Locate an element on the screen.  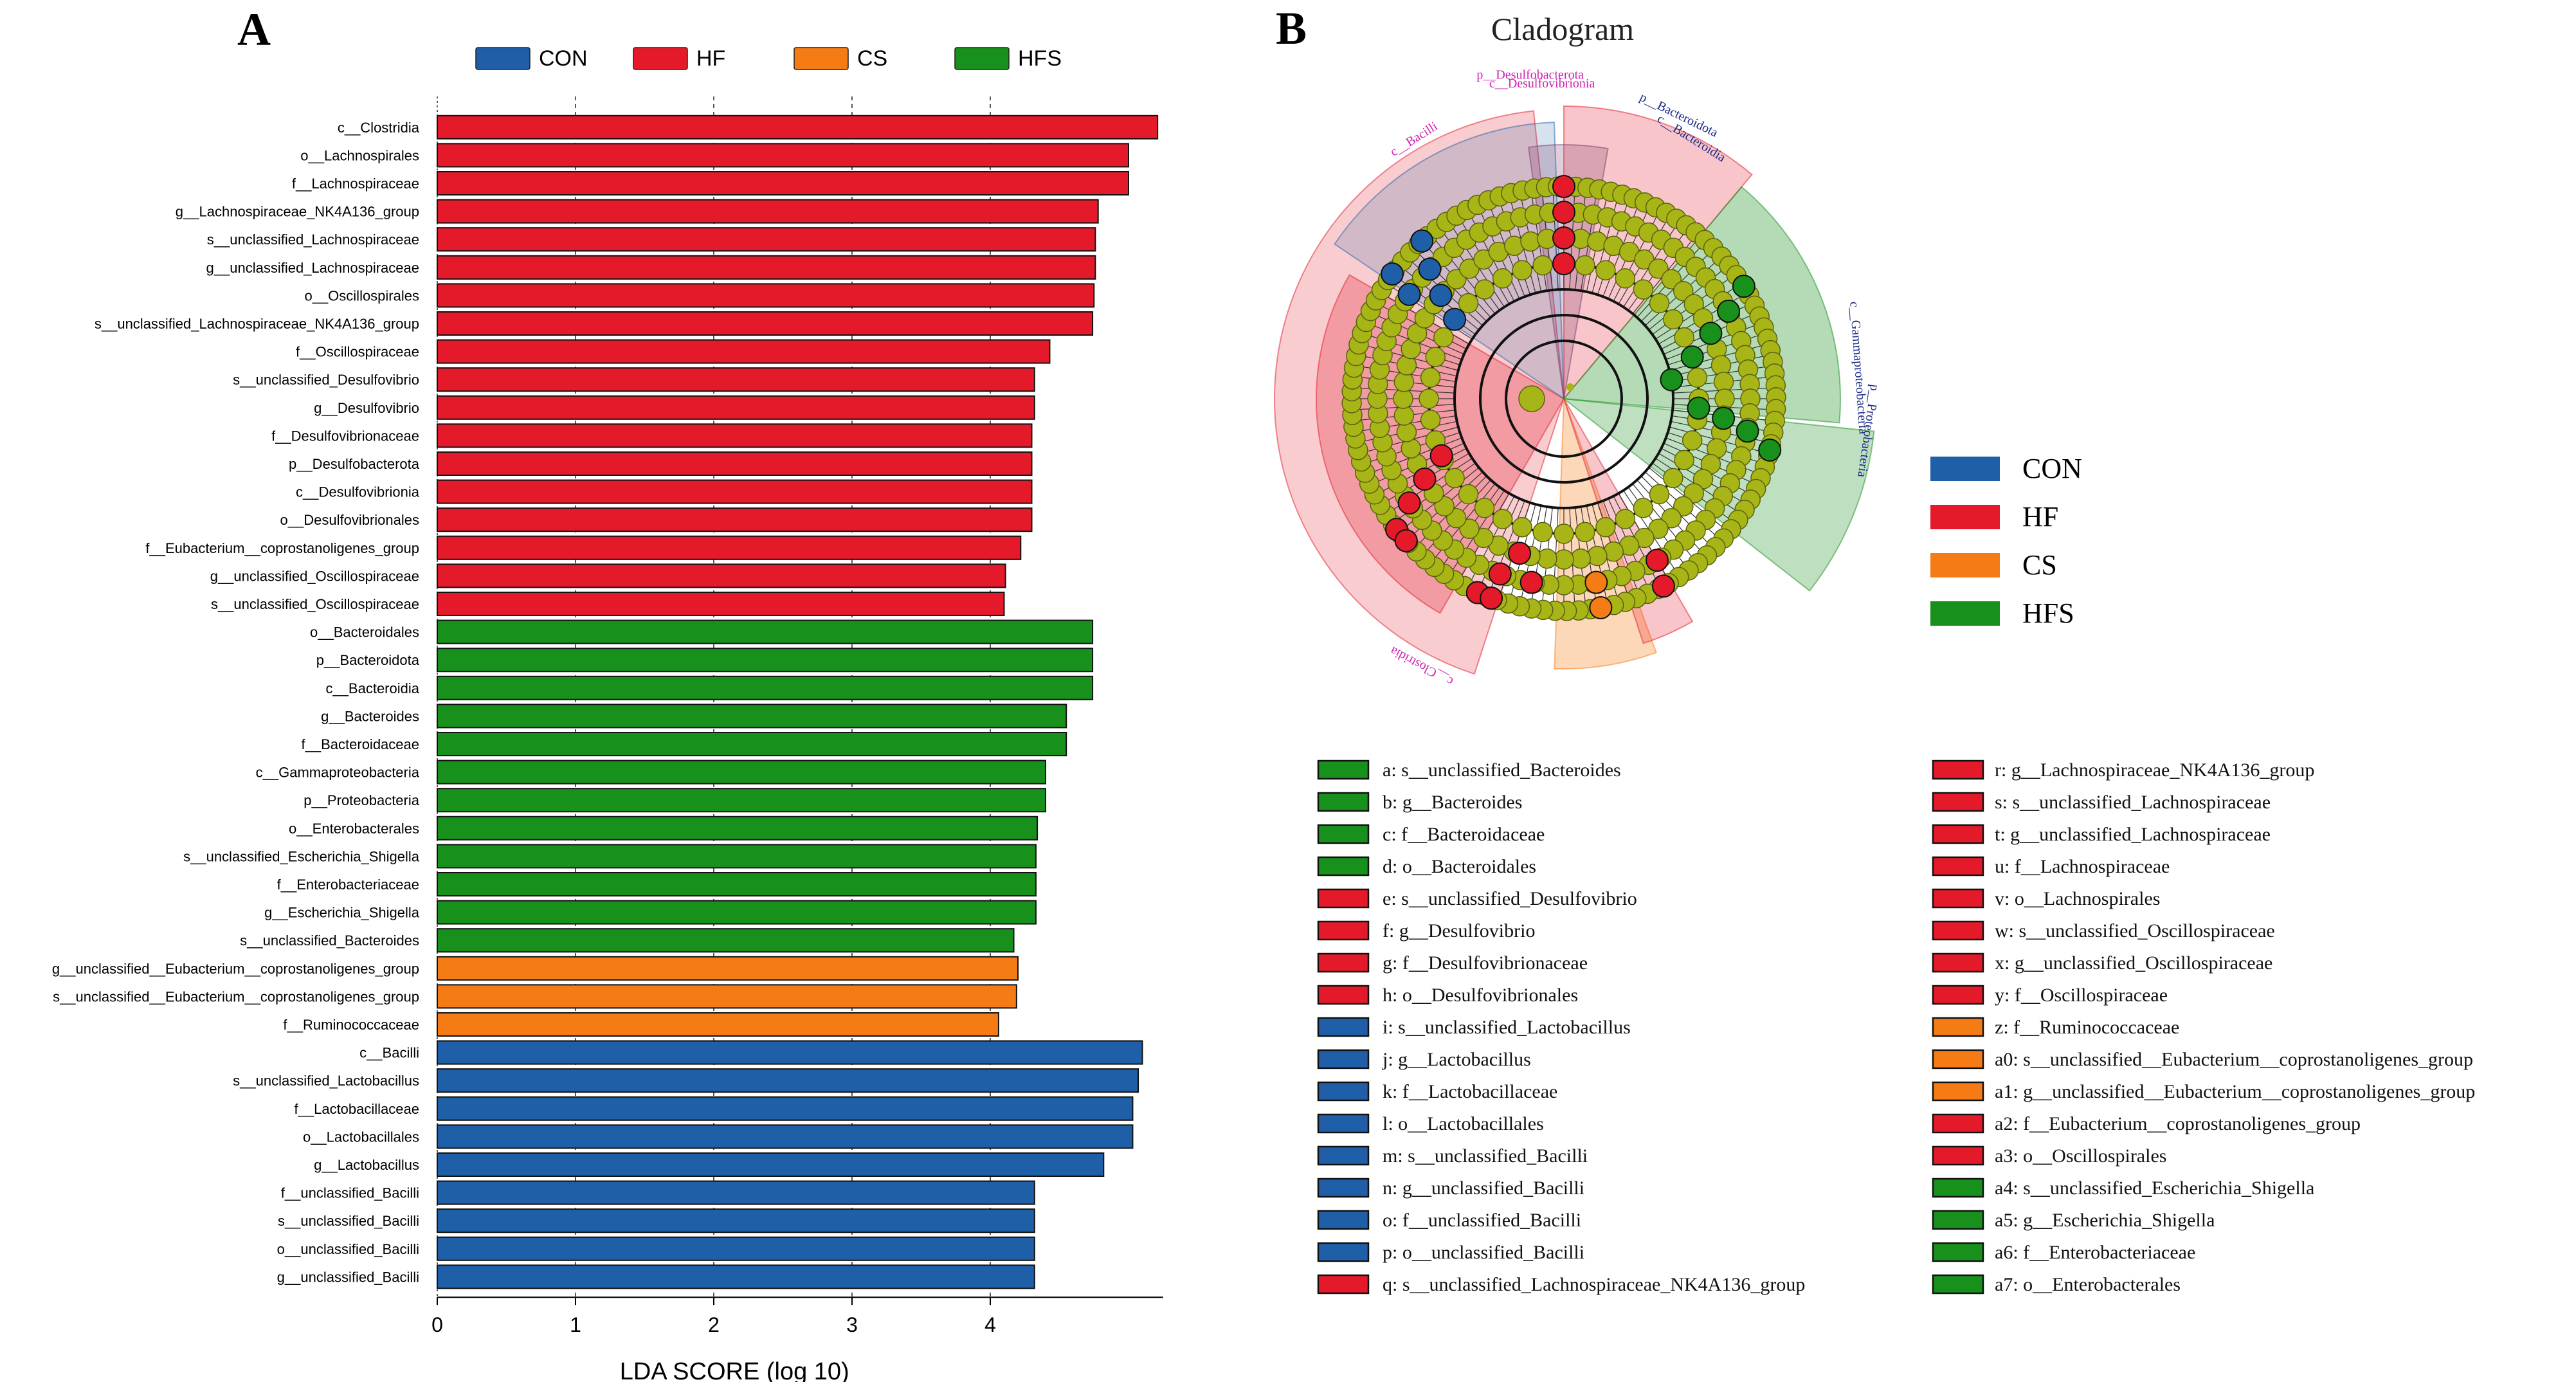
panel-b-letter: B is located at coordinates (1291, 28).